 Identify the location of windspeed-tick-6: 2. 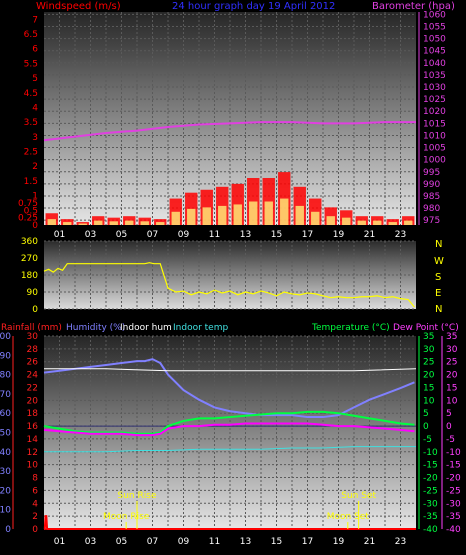
(35, 167).